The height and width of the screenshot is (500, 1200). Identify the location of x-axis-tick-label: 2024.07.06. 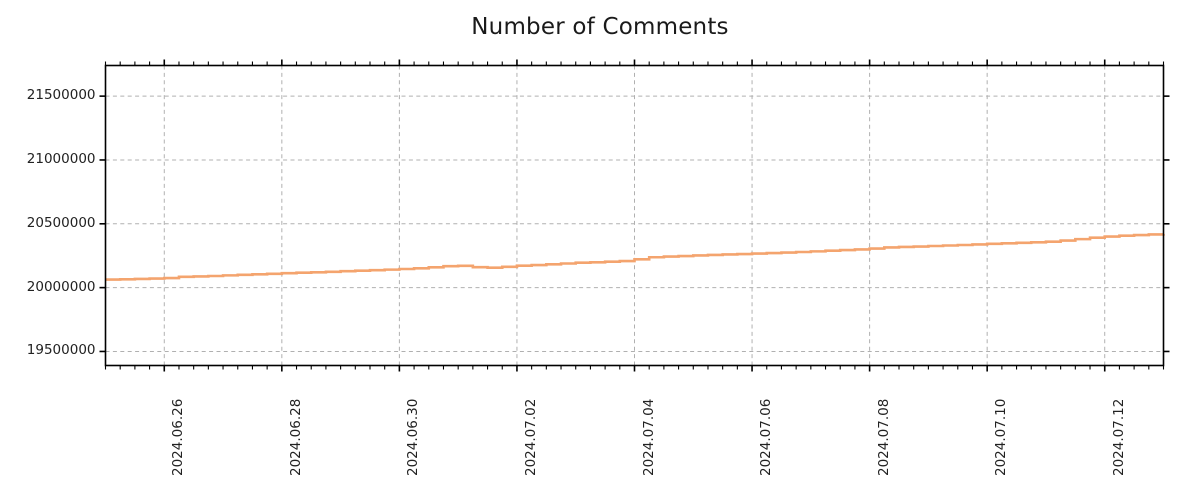
(766, 437).